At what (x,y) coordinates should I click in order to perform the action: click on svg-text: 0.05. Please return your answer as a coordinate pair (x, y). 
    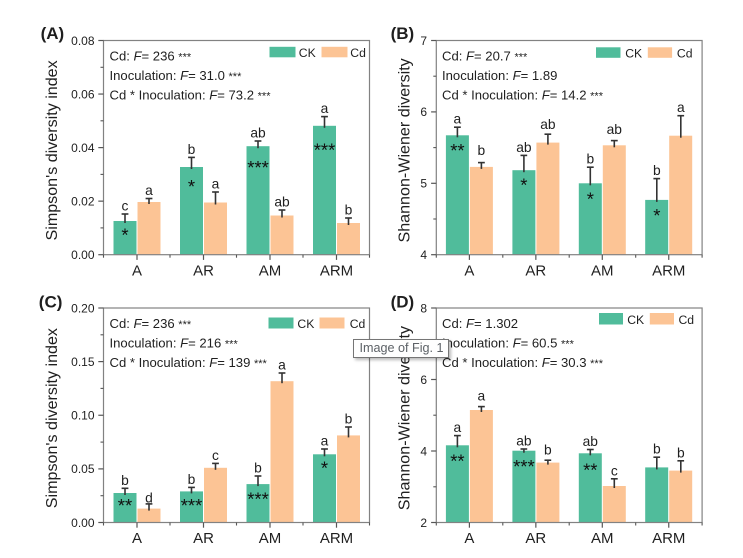
    Looking at the image, I should click on (83, 469).